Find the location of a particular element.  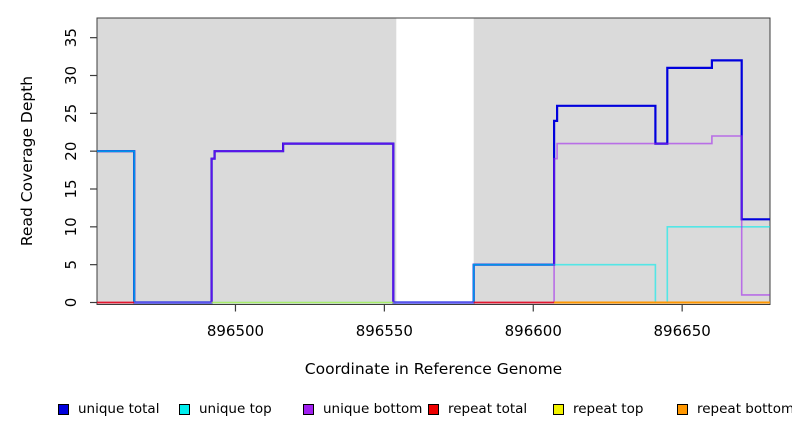

legend-label: unique top is located at coordinates (235, 409).